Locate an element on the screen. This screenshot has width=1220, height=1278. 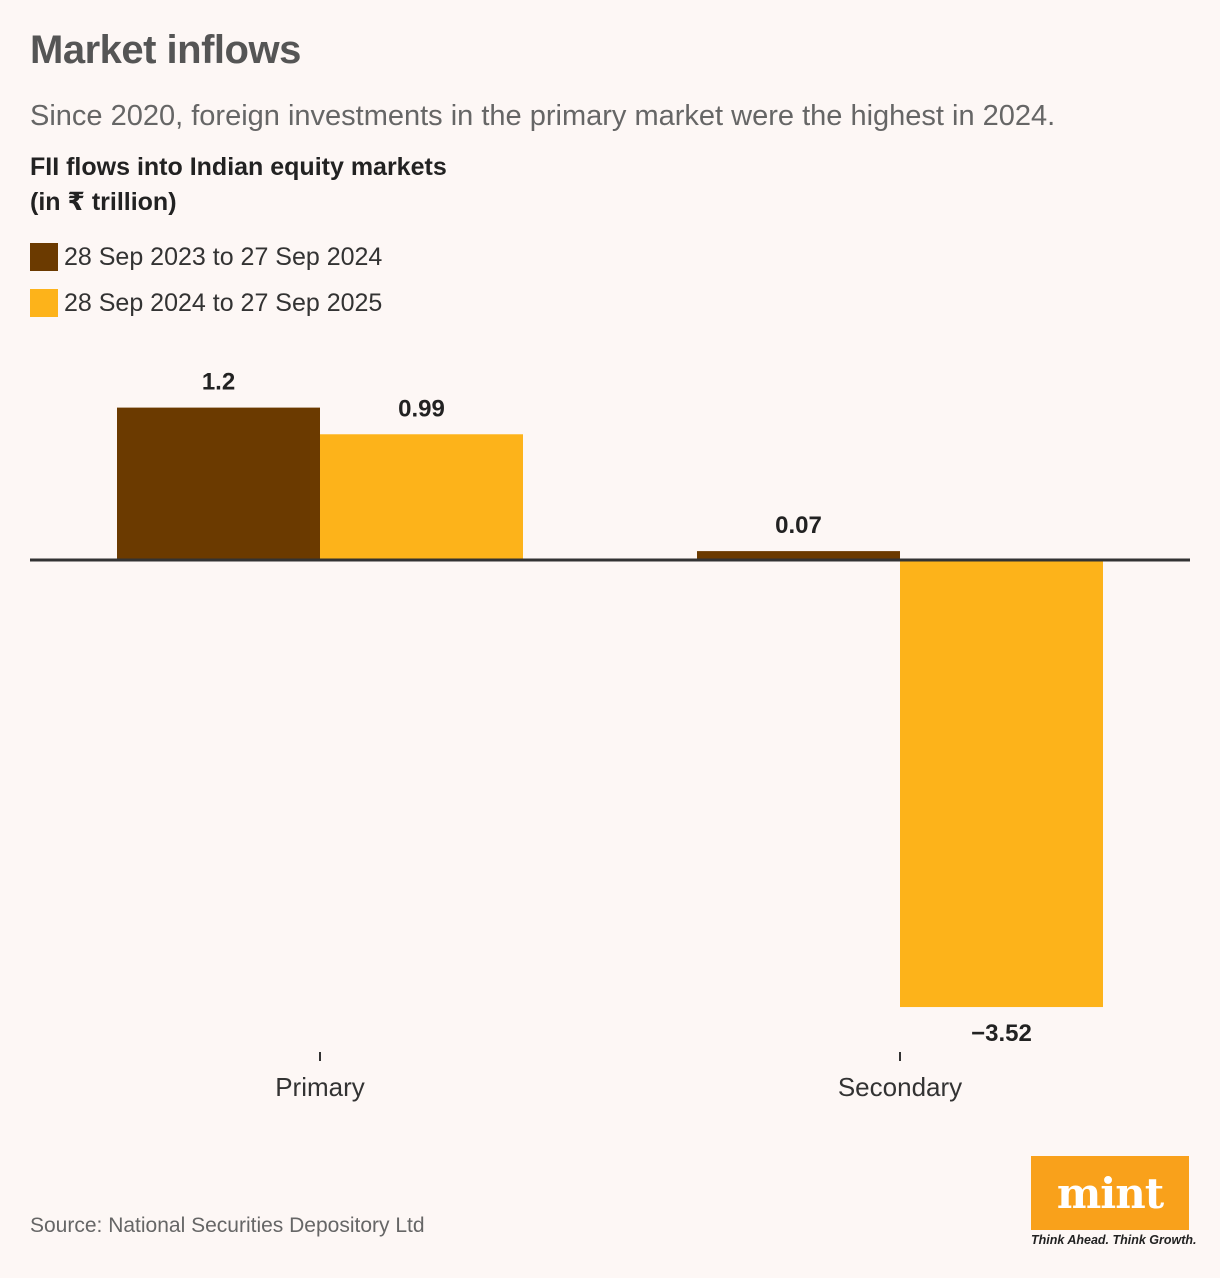
legend-item-series-1: 28 Sep 2023 to 27 Sep 2024 is located at coordinates (206, 257).